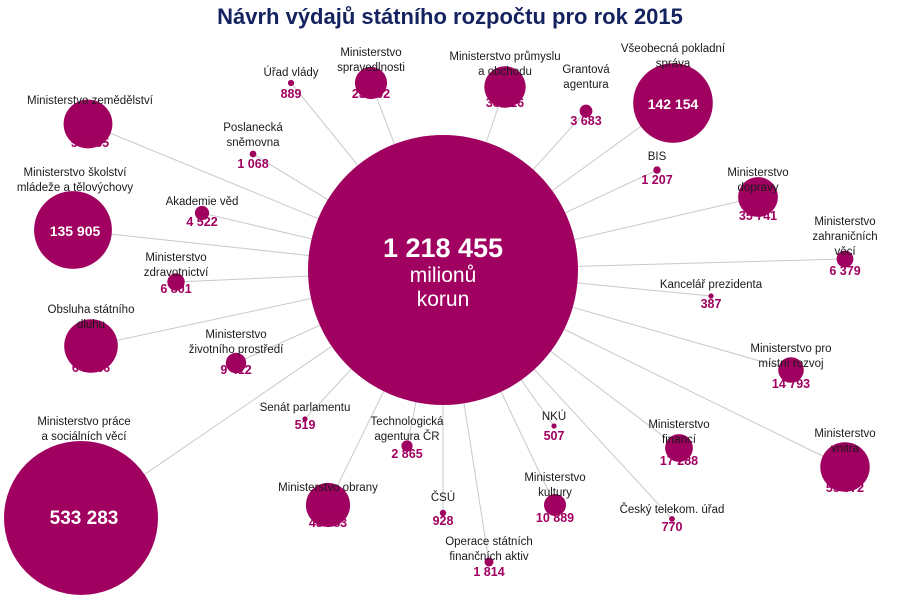  I want to click on spending-value: 17 288, so click(679, 461).